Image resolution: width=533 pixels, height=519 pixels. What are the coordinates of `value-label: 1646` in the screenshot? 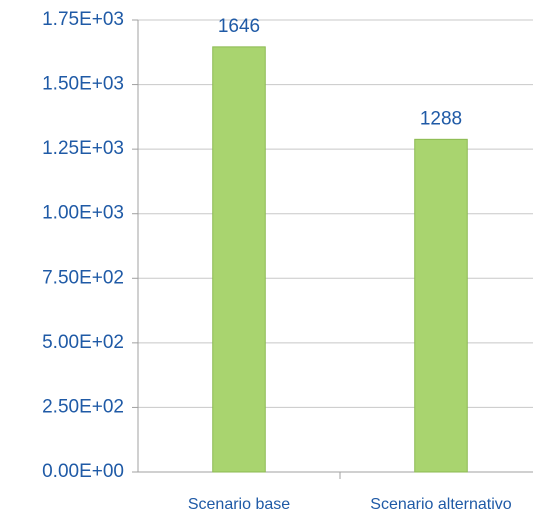 It's located at (239, 26).